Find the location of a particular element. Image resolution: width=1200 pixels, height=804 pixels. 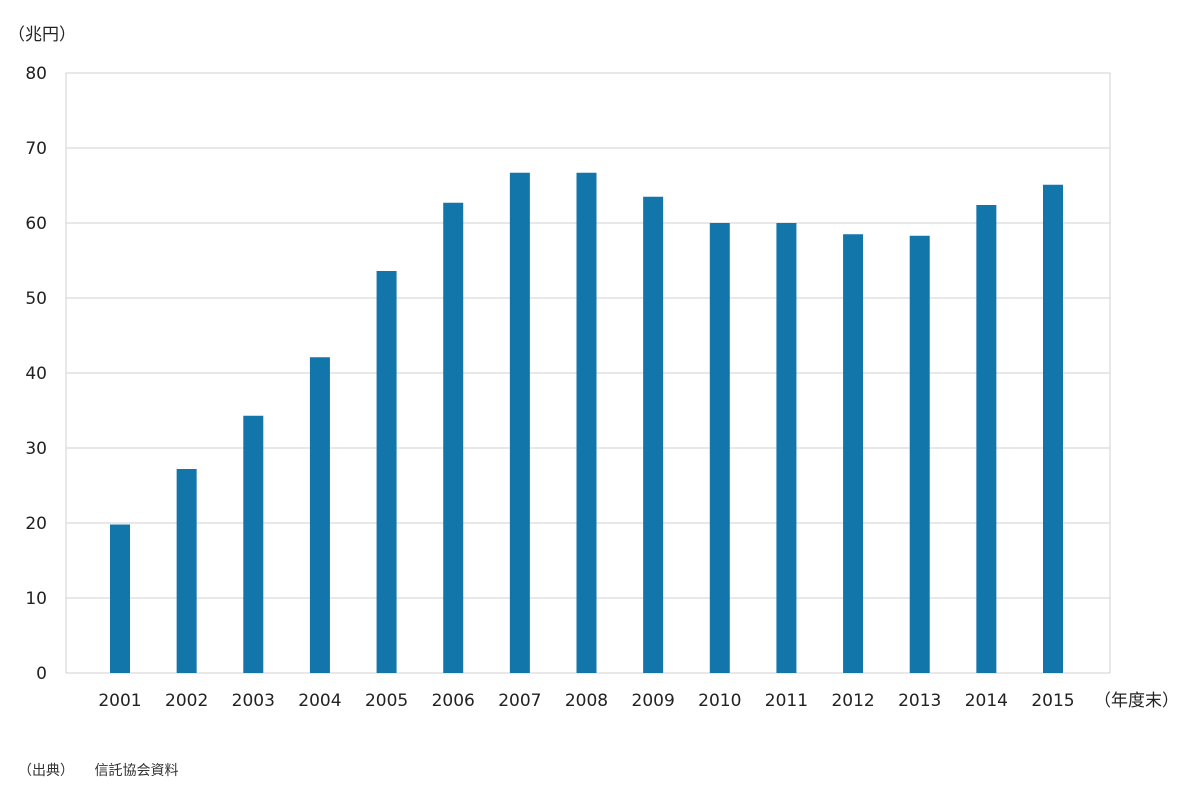

y-axis-tick-labels: 0 10 20 30 40 50 60 70 80 is located at coordinates (36, 374).